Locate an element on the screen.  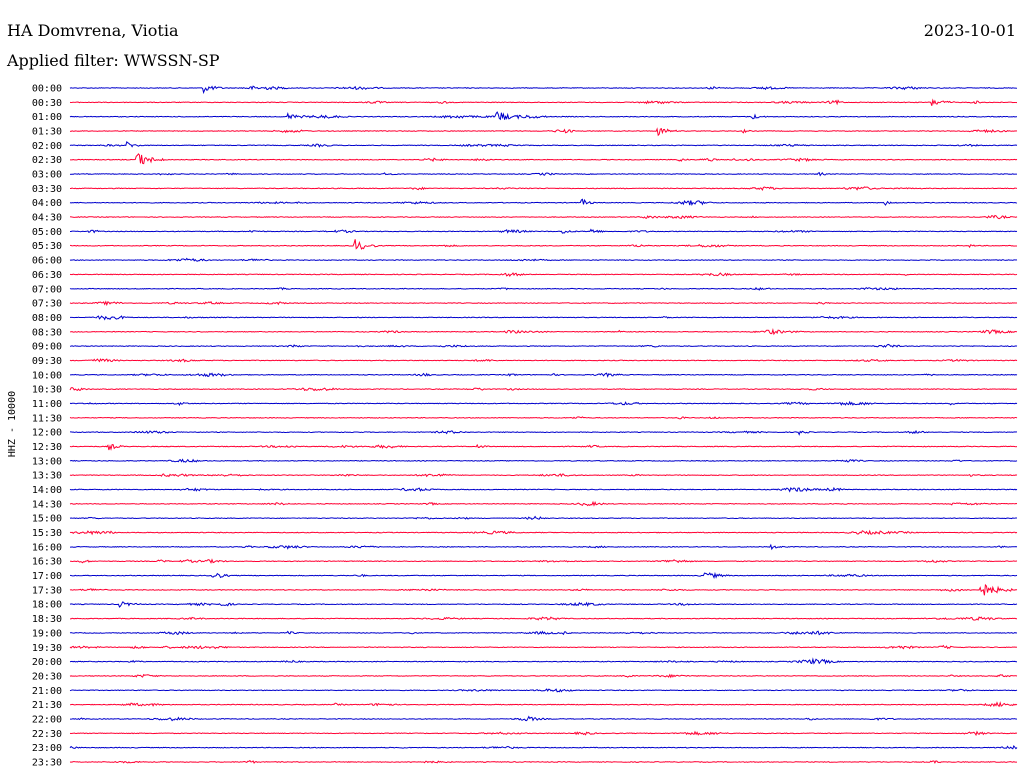
time-tick-label: 17:00 is located at coordinates (47, 576).